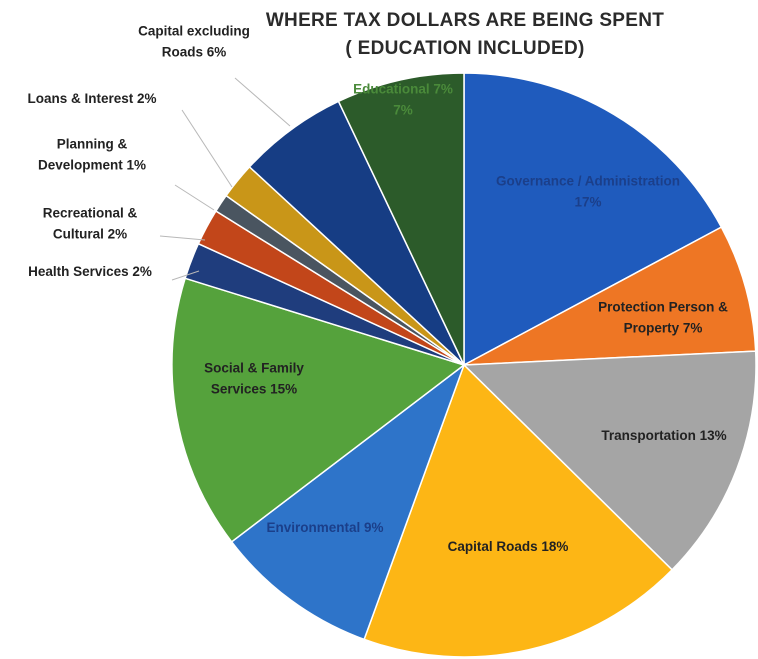 Image resolution: width=758 pixels, height=659 pixels. I want to click on chart-title: WHERE TAX DOLLARS ARE BEING SPENT, so click(465, 20).